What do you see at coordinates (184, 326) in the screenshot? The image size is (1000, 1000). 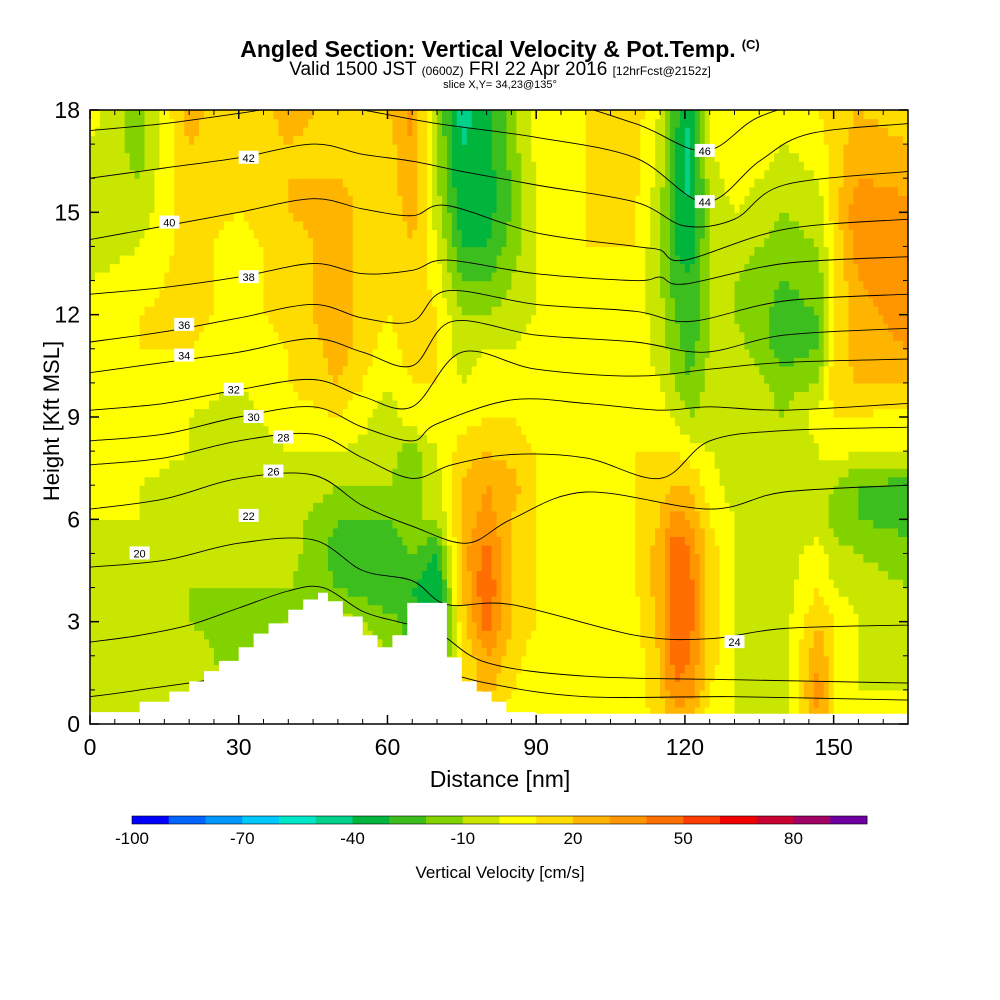 I see `isentrope-label-36: 36` at bounding box center [184, 326].